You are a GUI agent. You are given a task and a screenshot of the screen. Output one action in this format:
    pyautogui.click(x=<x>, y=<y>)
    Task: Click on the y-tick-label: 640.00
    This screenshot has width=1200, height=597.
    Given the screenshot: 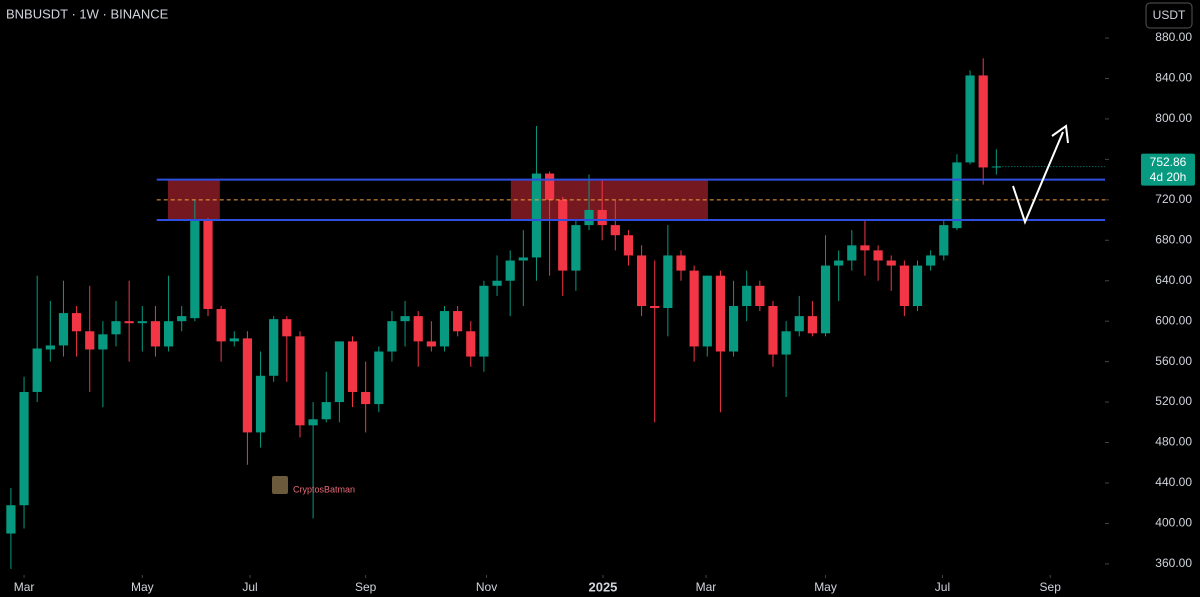 What is the action you would take?
    pyautogui.click(x=1173, y=280)
    